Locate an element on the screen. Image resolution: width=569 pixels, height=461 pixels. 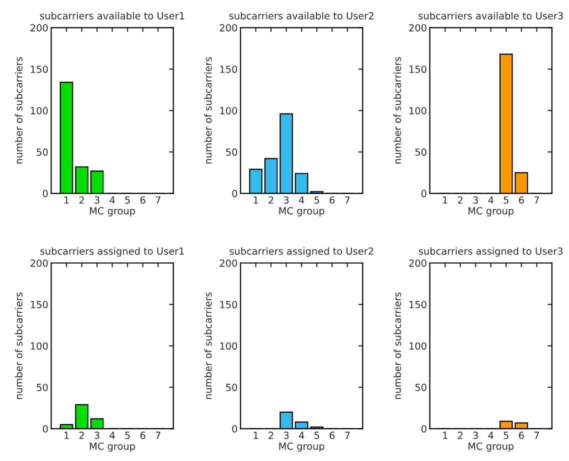
chart-title: subcarriers assigned to User2 is located at coordinates (302, 252).